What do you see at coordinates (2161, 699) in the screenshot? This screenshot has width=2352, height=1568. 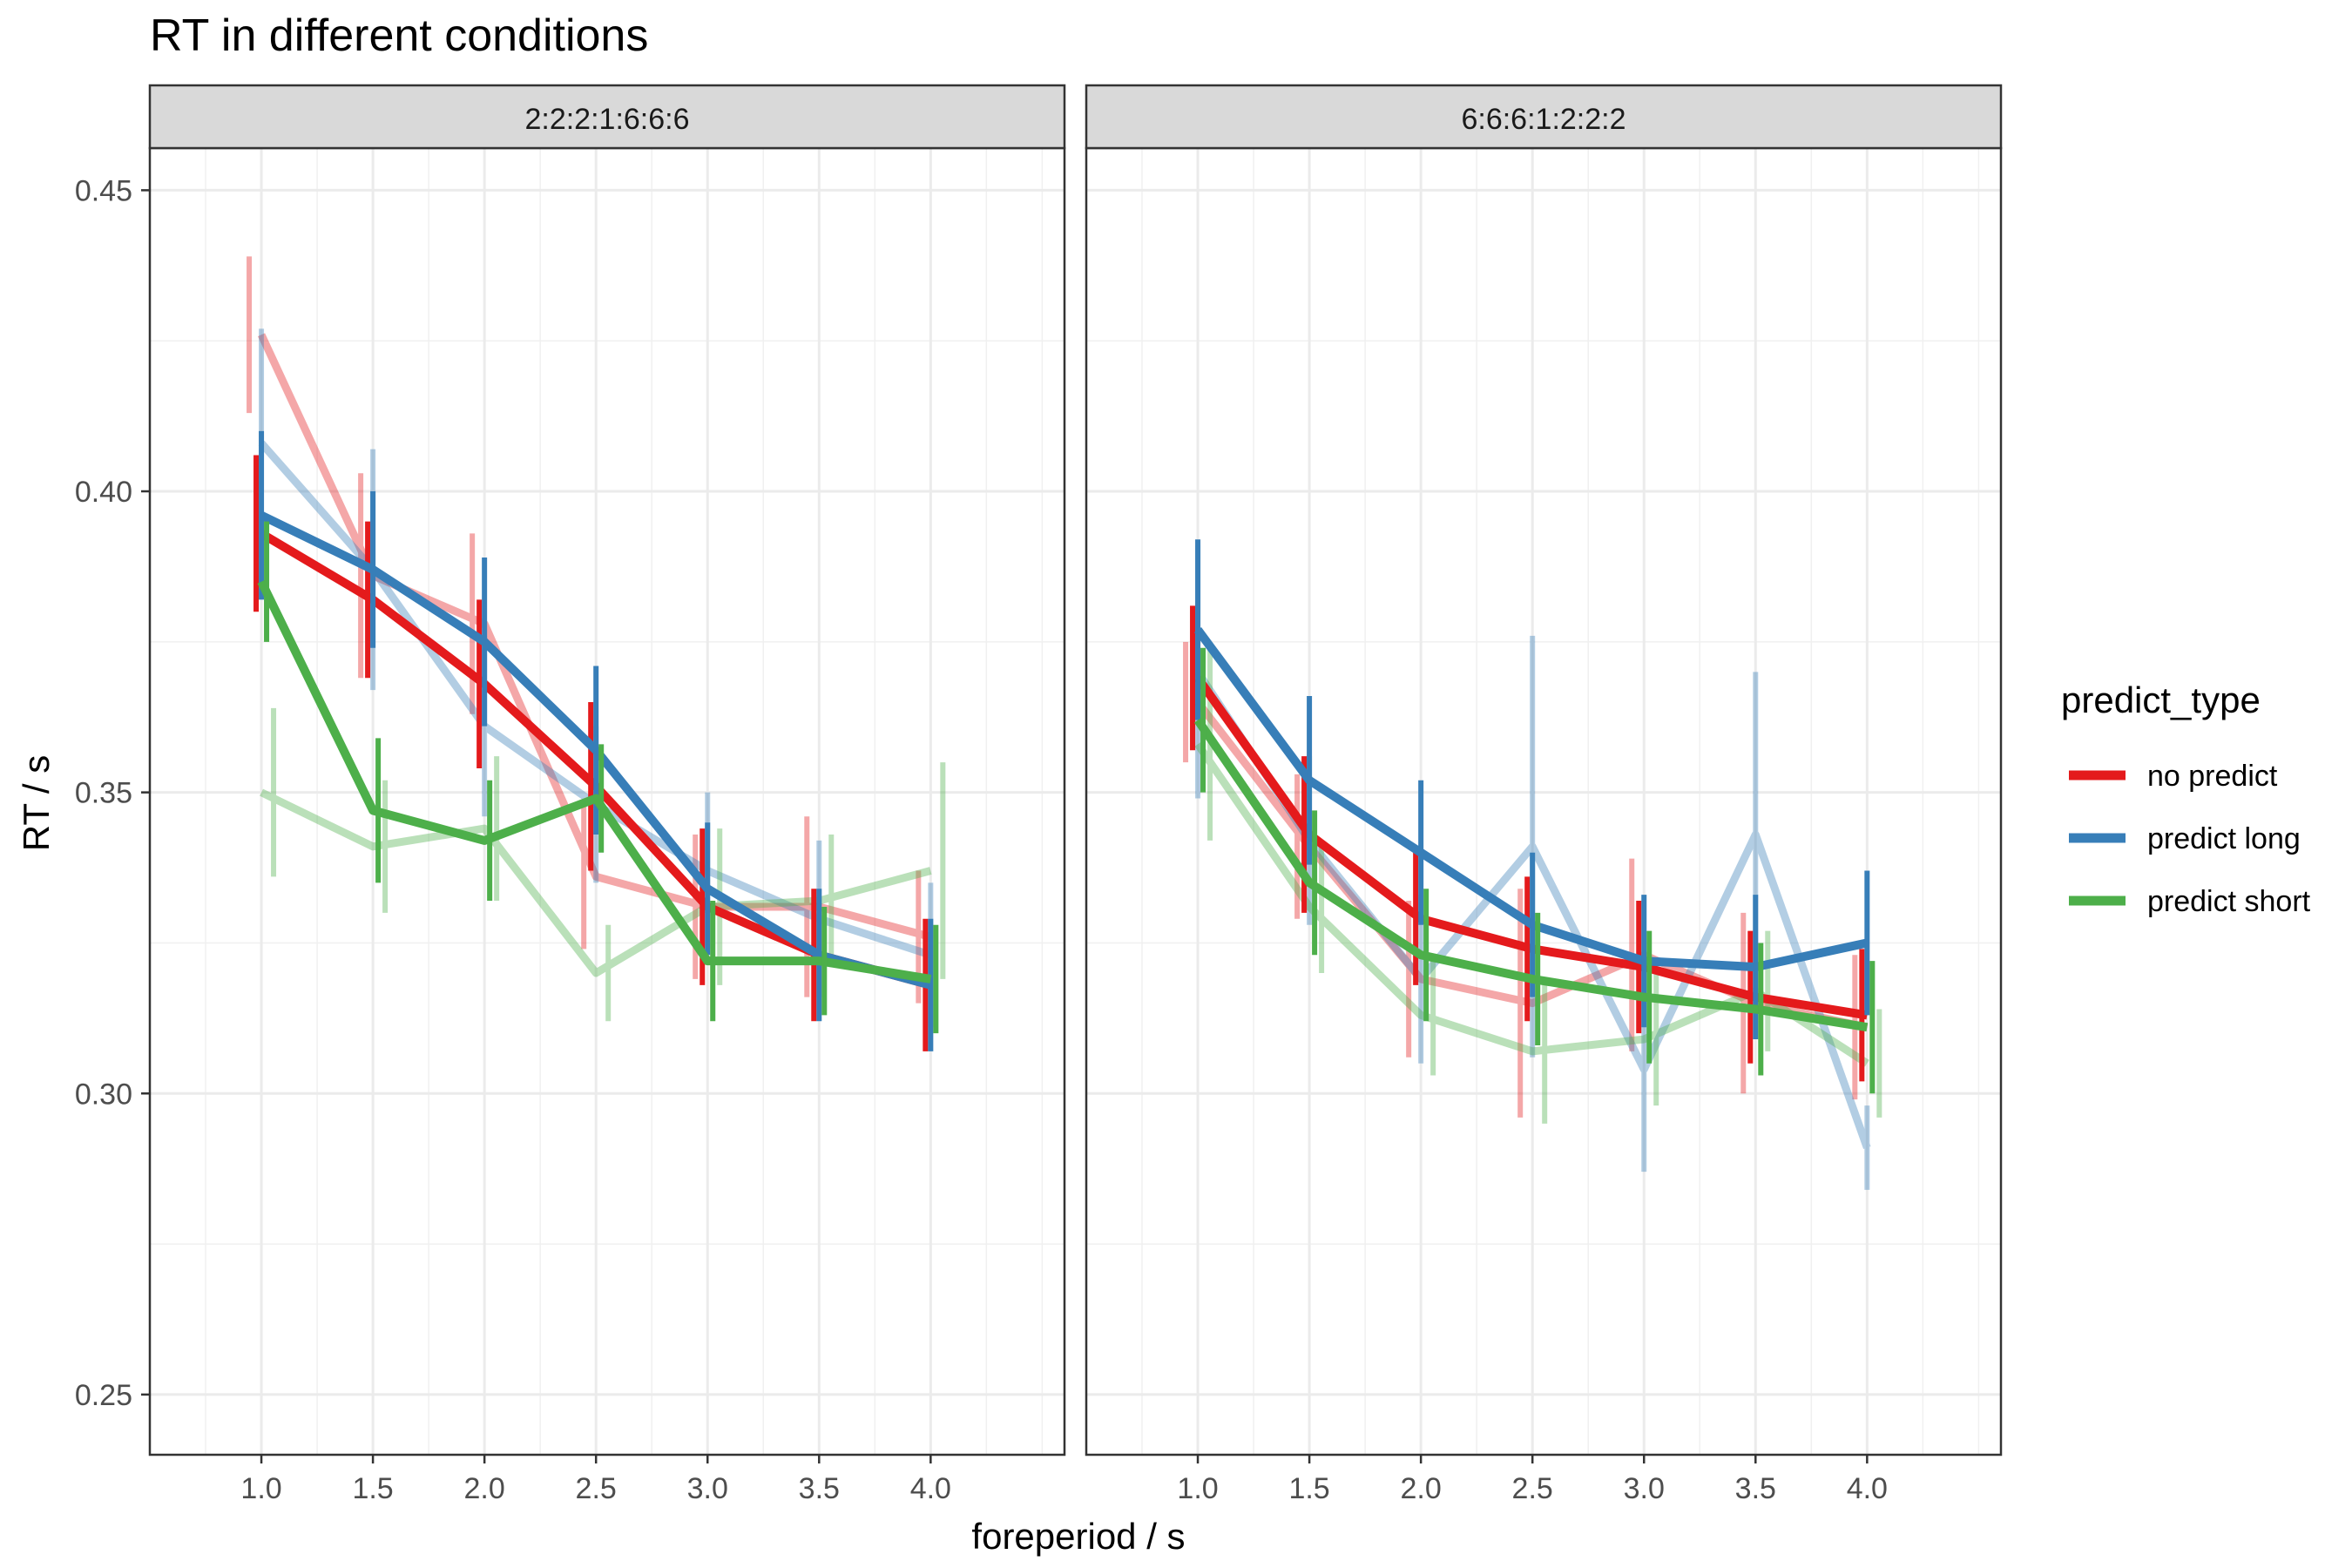 I see `legend-title: predict_type` at bounding box center [2161, 699].